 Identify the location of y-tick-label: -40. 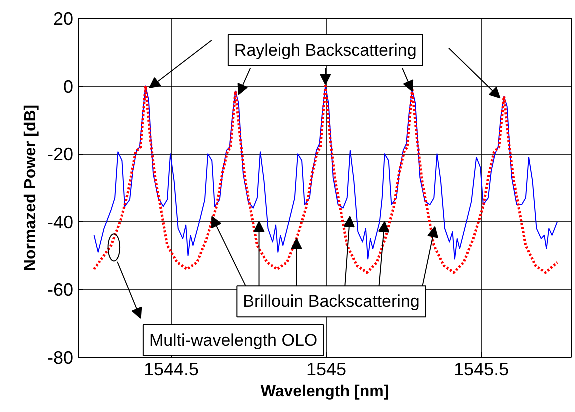
(60, 222).